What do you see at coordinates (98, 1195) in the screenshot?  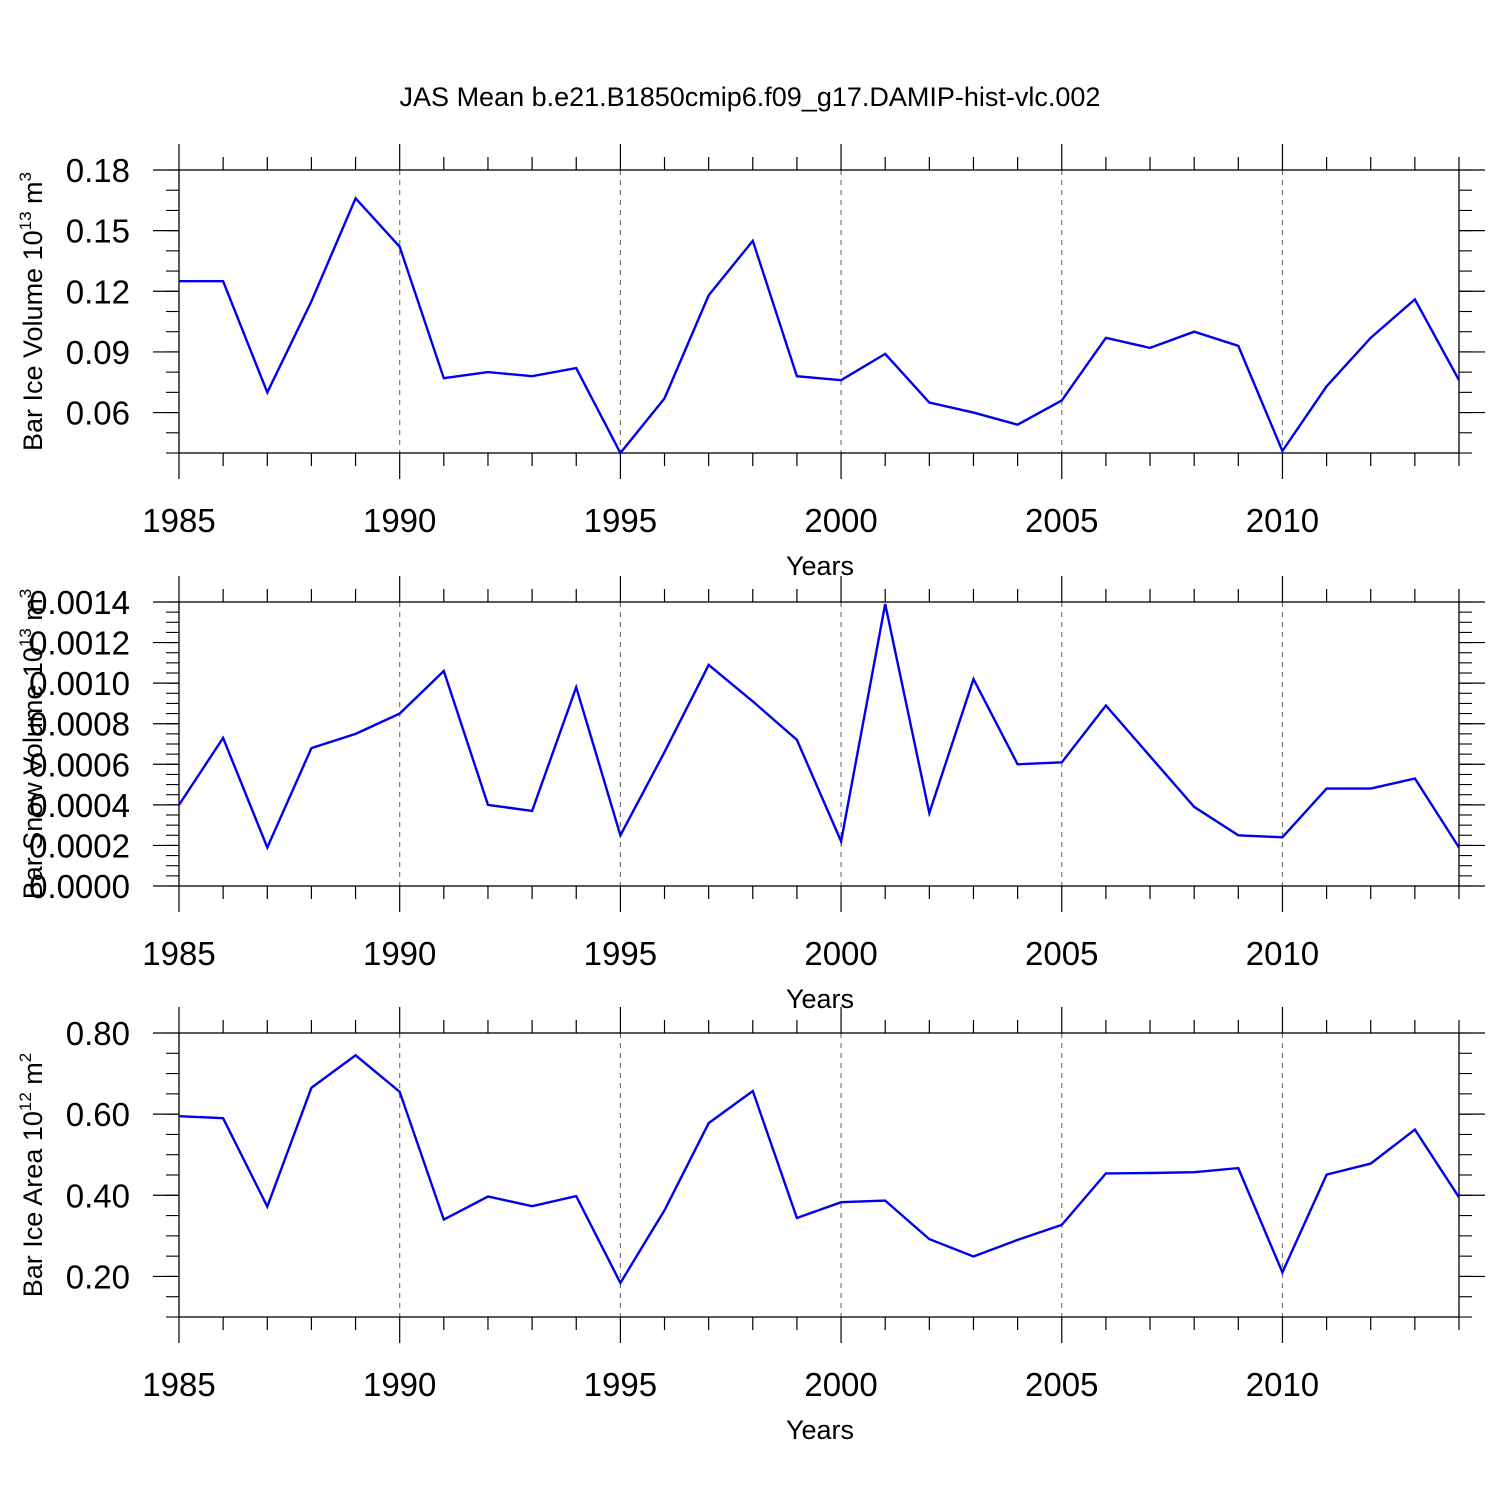 I see `y-tick-label: 0.40` at bounding box center [98, 1195].